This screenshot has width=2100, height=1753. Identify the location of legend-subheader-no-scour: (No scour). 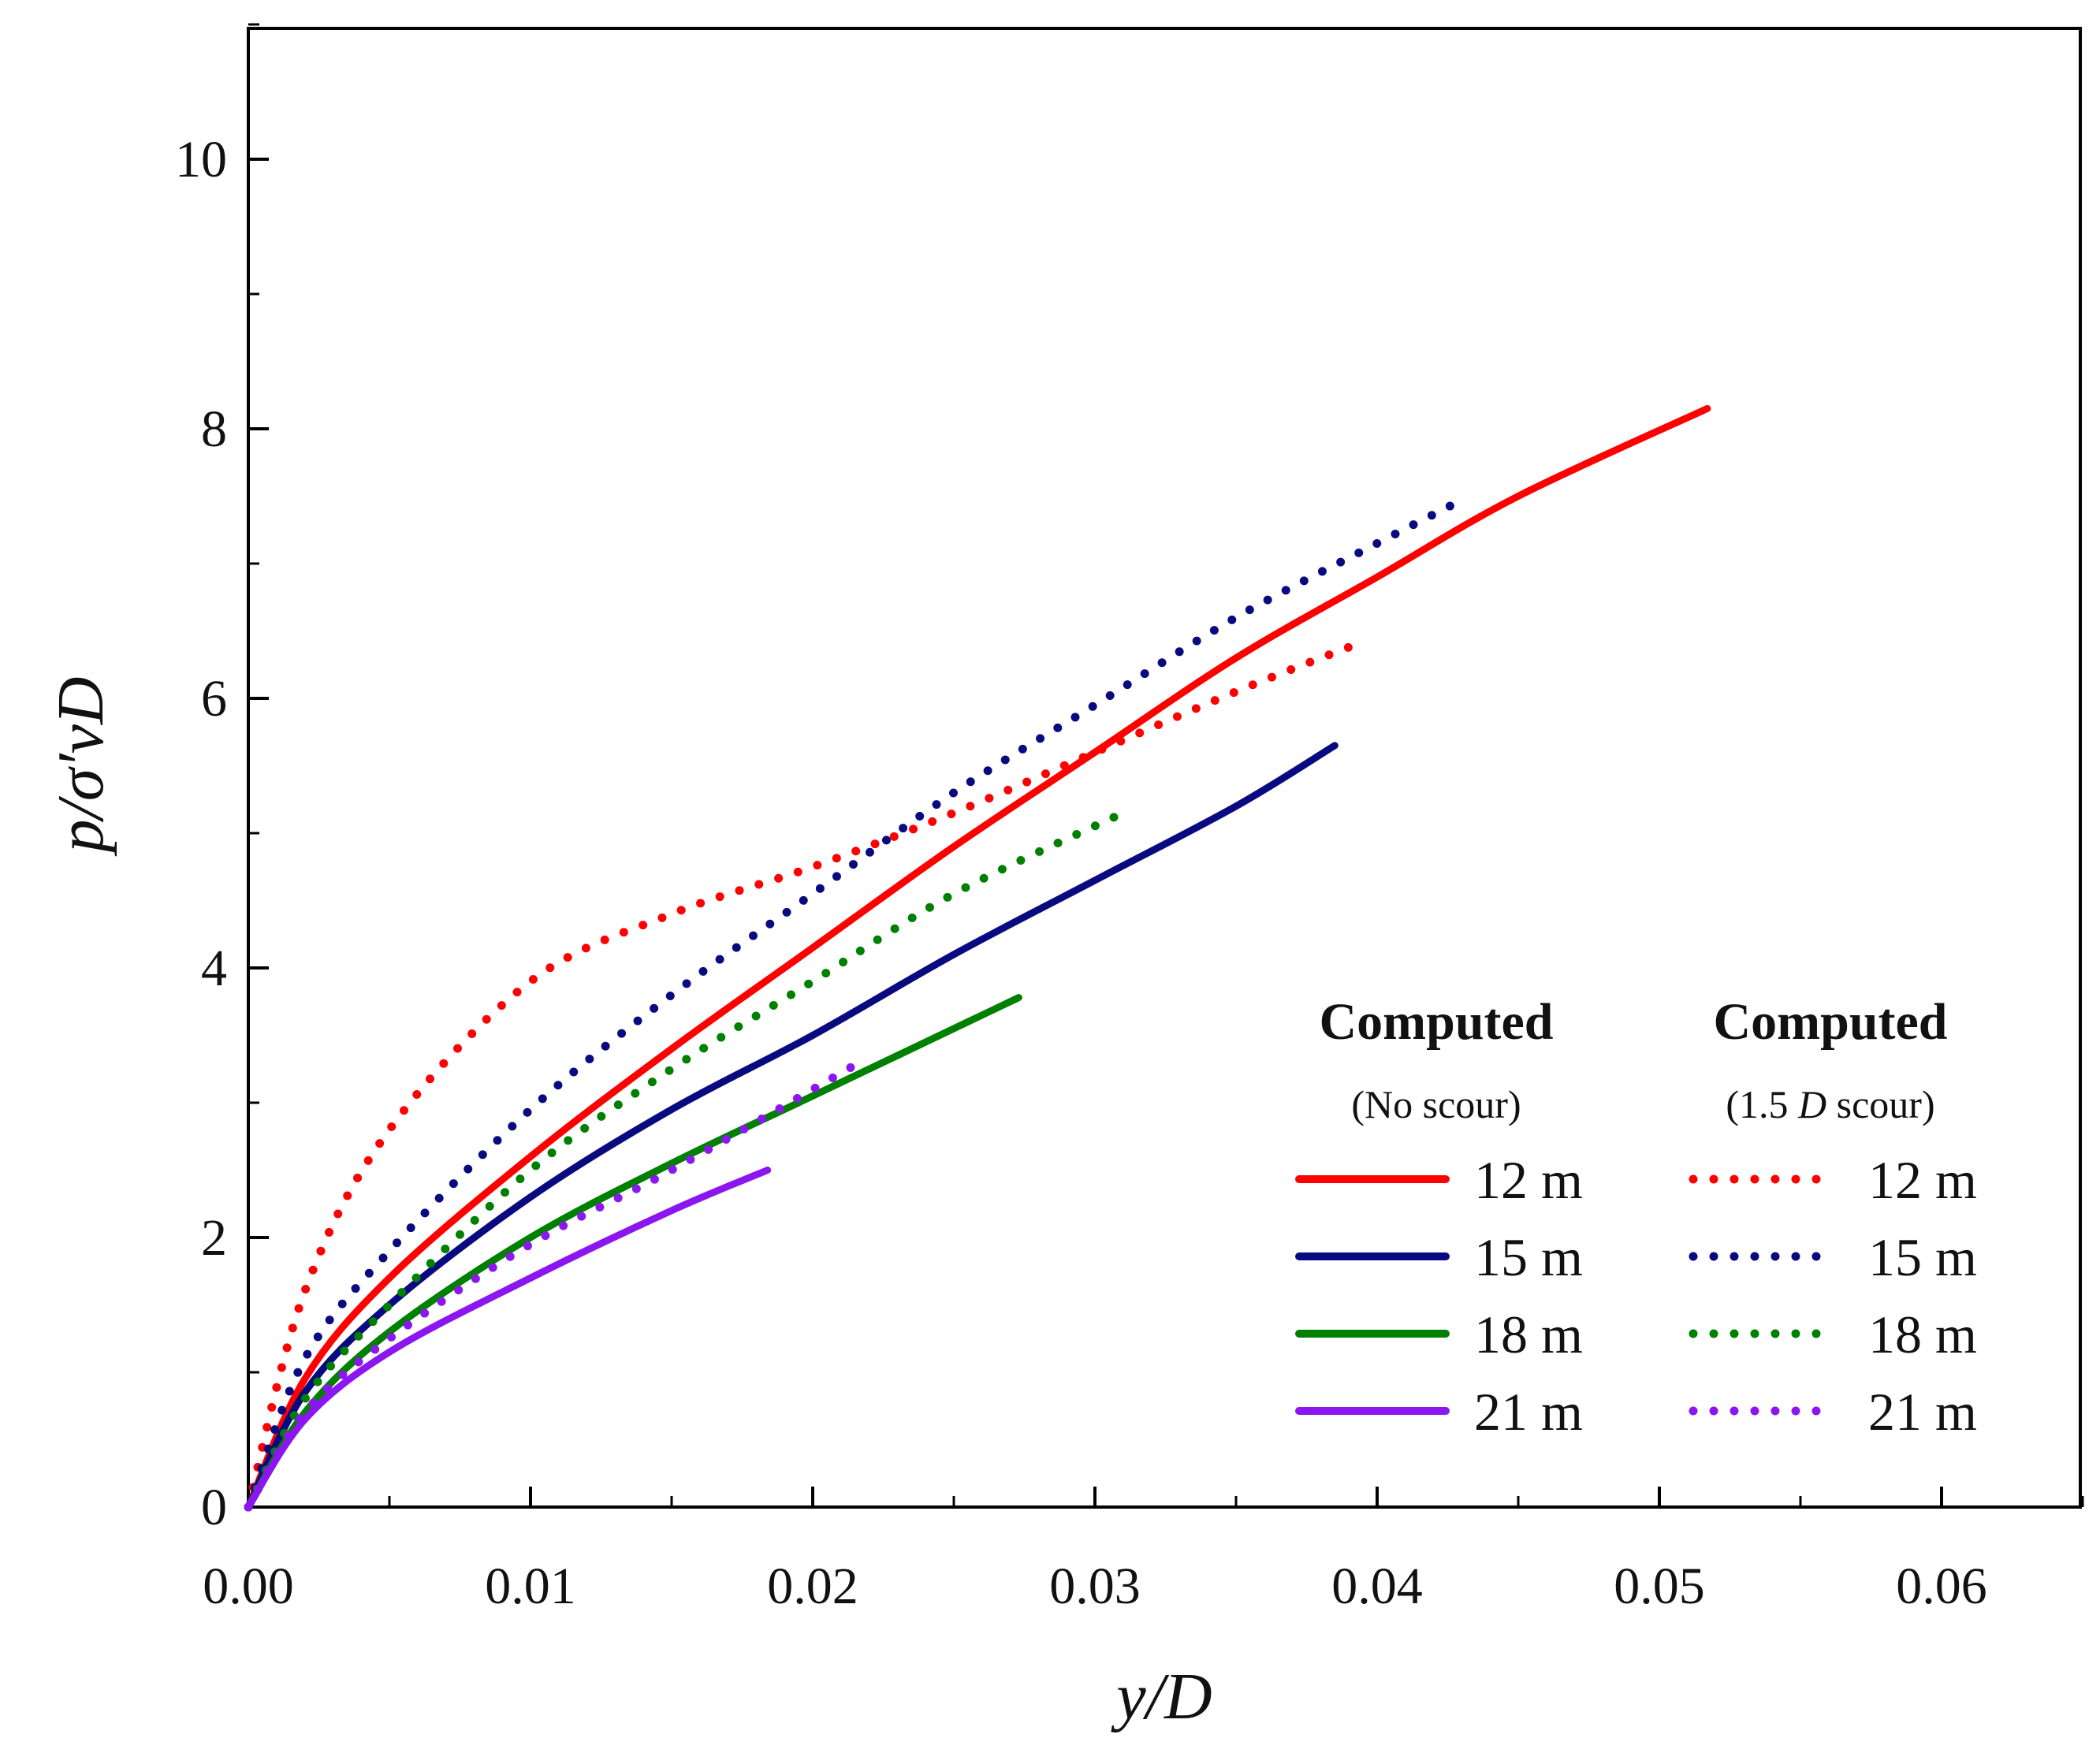
(1436, 1104).